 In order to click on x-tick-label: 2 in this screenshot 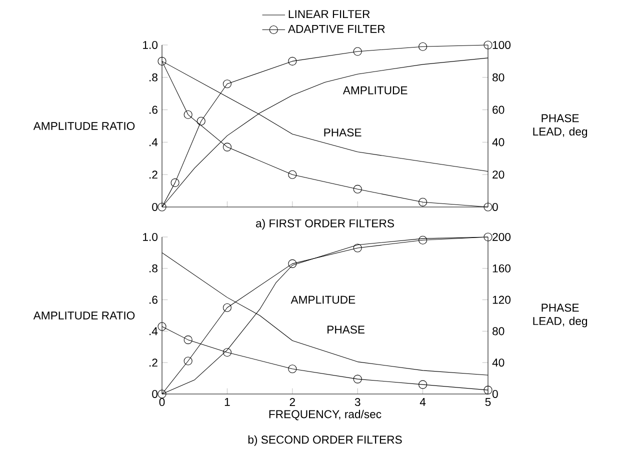, I will do `click(292, 402)`.